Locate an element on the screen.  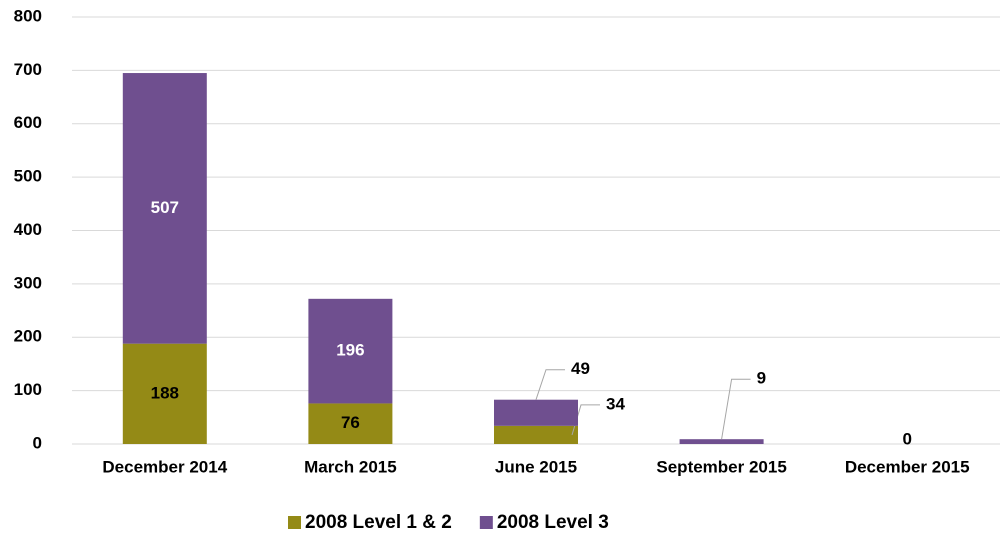
data-label: 34 is located at coordinates (615, 403).